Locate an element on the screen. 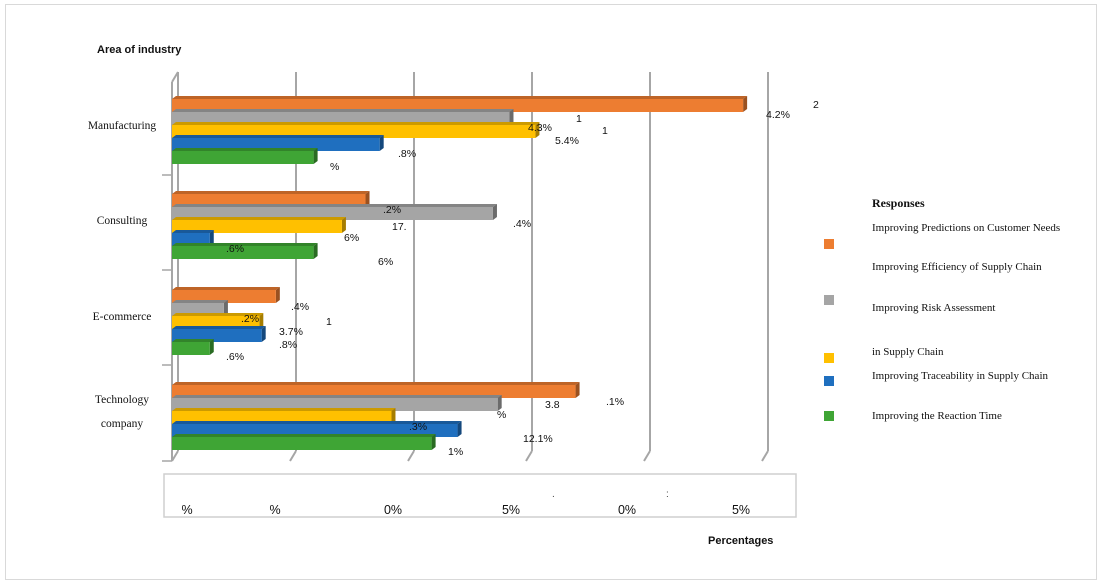  legend-entry-label: in Supply Chain is located at coordinates (908, 352).